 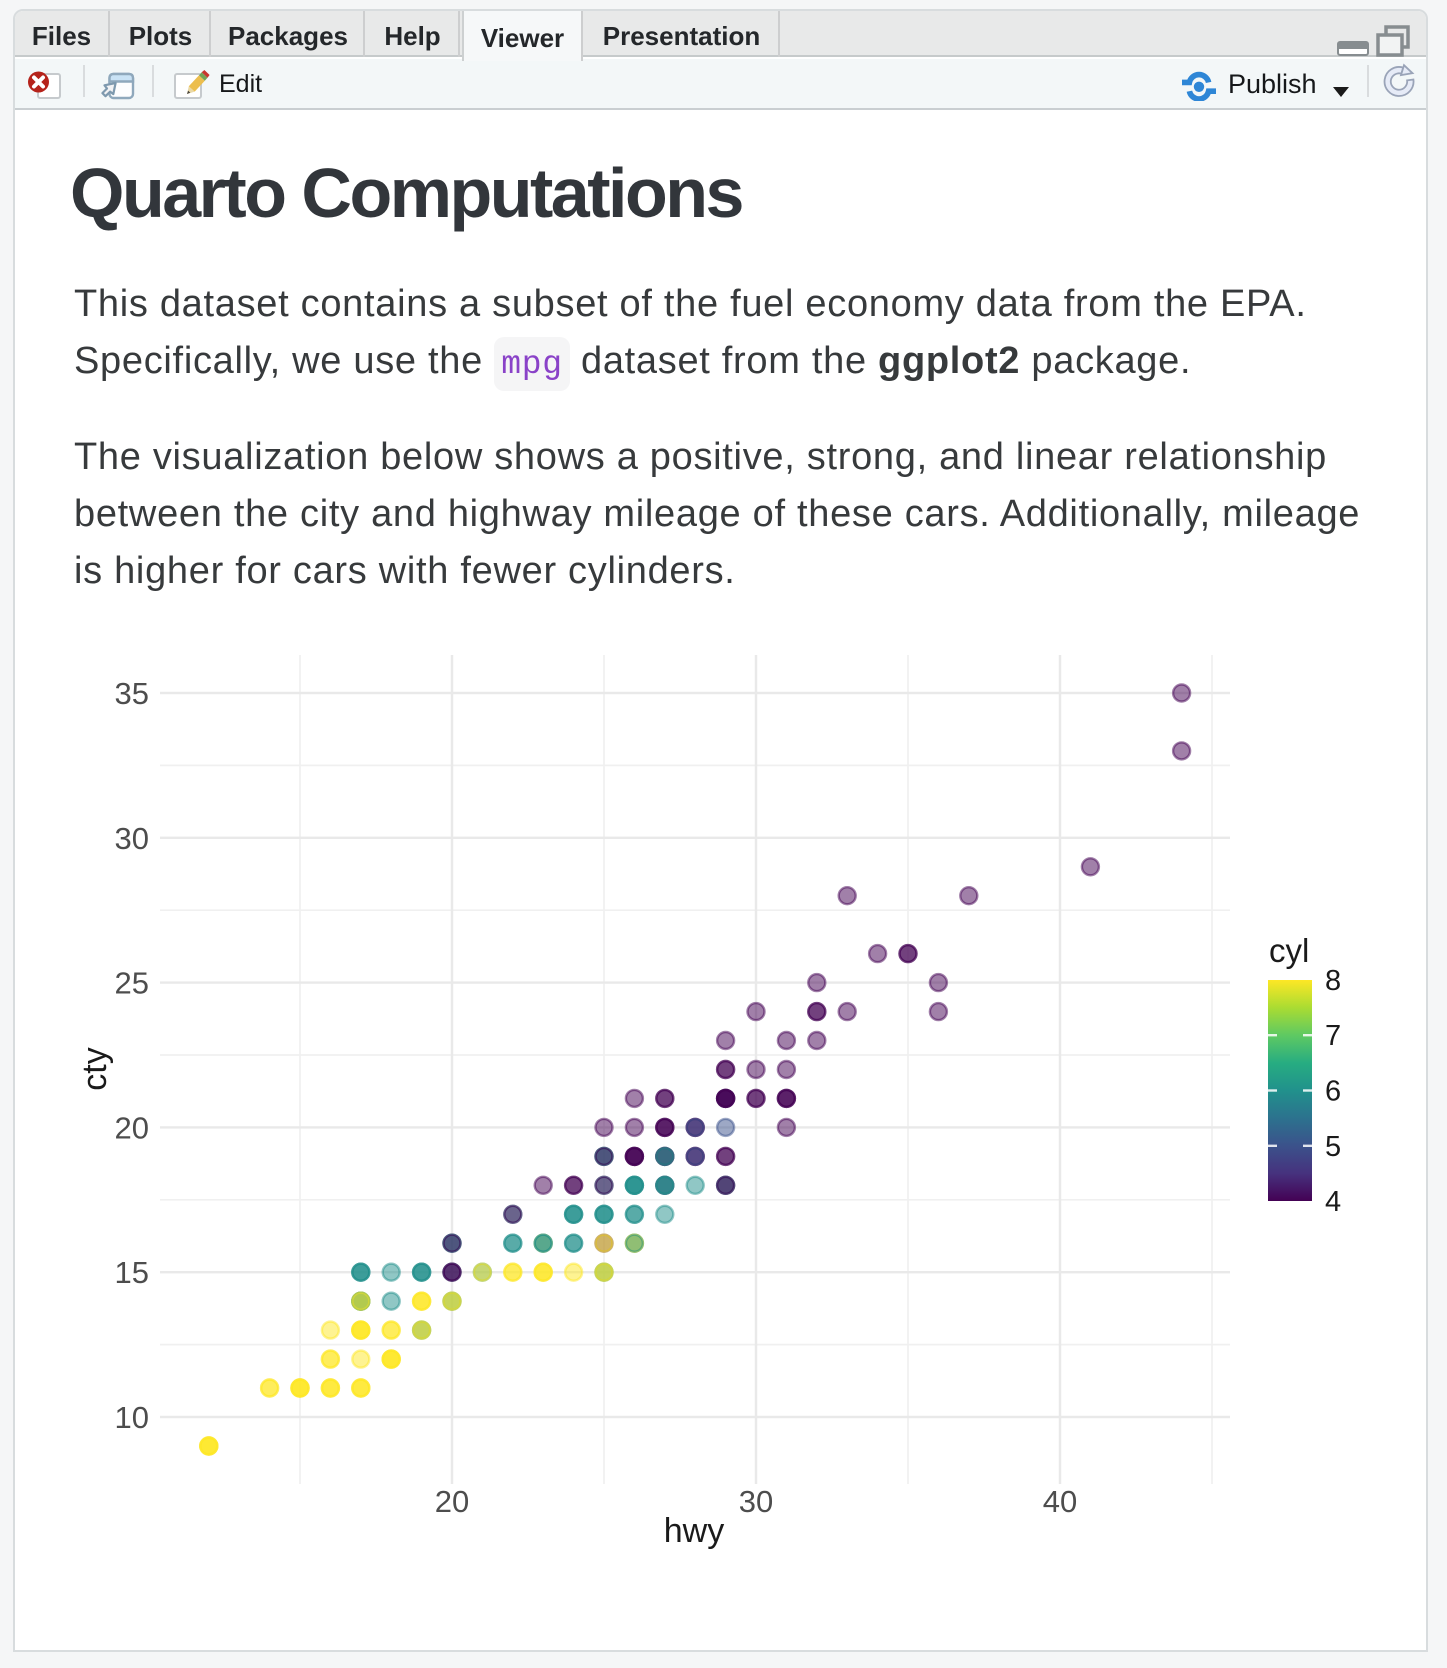 I want to click on svg-text: 25, so click(x=132, y=983).